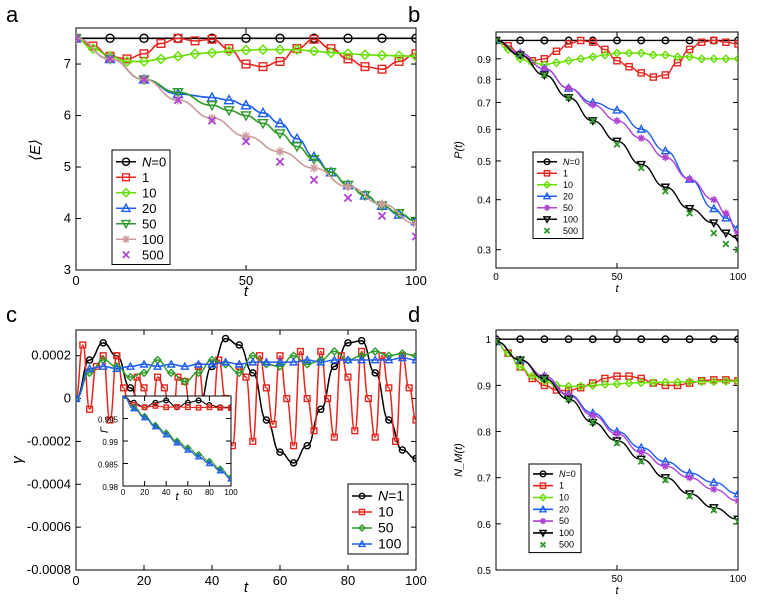 The height and width of the screenshot is (600, 763). What do you see at coordinates (564, 498) in the screenshot?
I see `legend-label: 10` at bounding box center [564, 498].